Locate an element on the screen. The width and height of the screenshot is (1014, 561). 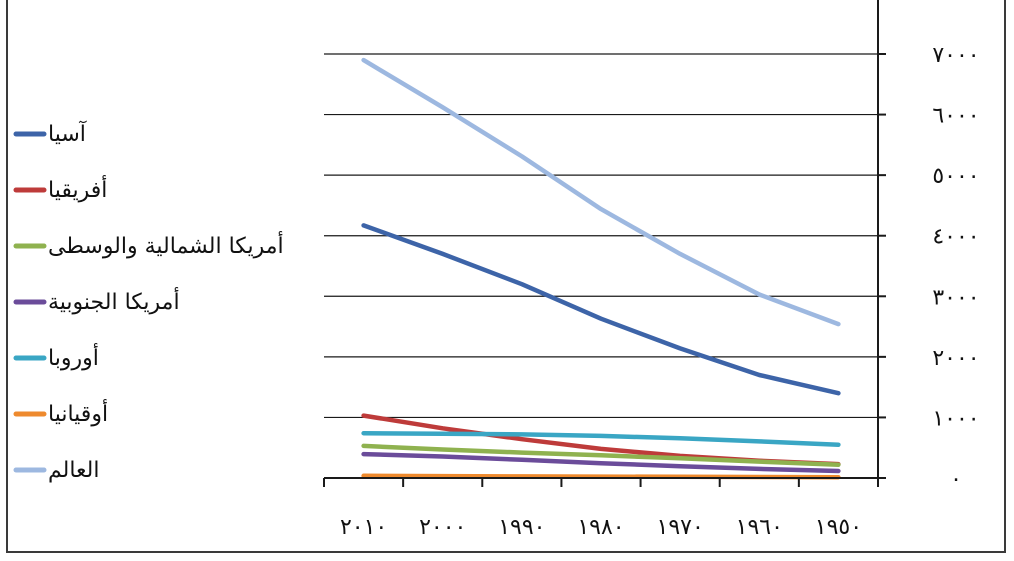
y-tick-label: ٦٠٠٠ is located at coordinates (955, 116).